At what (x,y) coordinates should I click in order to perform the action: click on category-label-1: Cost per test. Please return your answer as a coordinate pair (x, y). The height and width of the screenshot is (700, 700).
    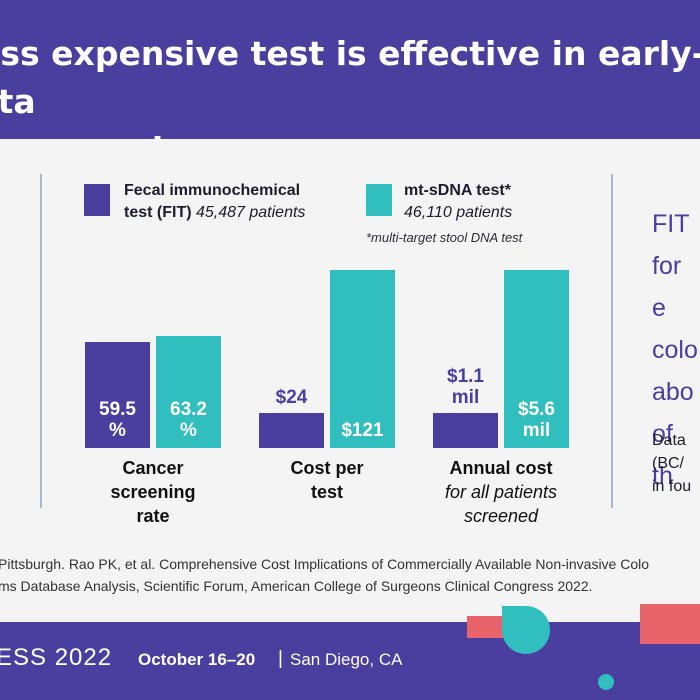
    Looking at the image, I should click on (326, 480).